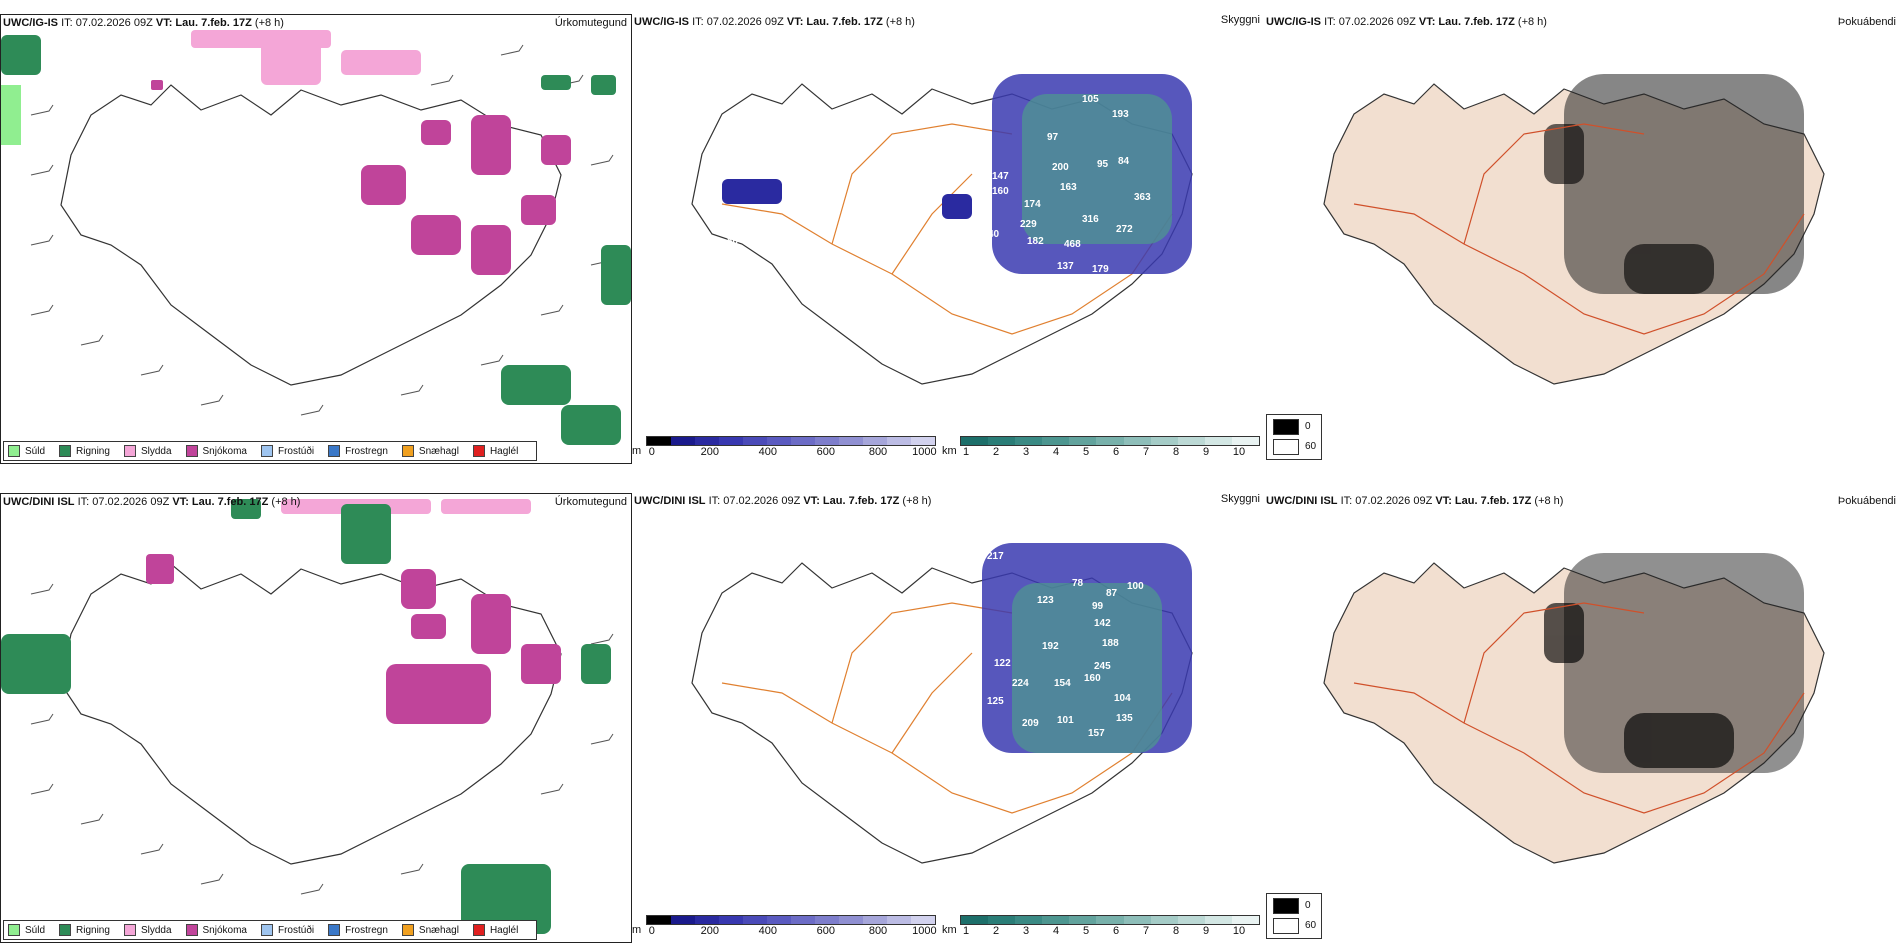 The image size is (1900, 950). What do you see at coordinates (1240, 20) in the screenshot?
I see `visibility-label-top: Skyggni` at bounding box center [1240, 20].